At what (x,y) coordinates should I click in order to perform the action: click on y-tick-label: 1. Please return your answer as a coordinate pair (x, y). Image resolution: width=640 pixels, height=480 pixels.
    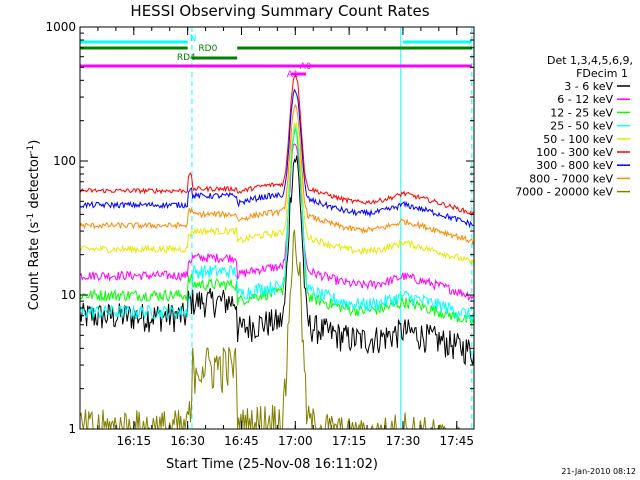
    Looking at the image, I should click on (72, 429).